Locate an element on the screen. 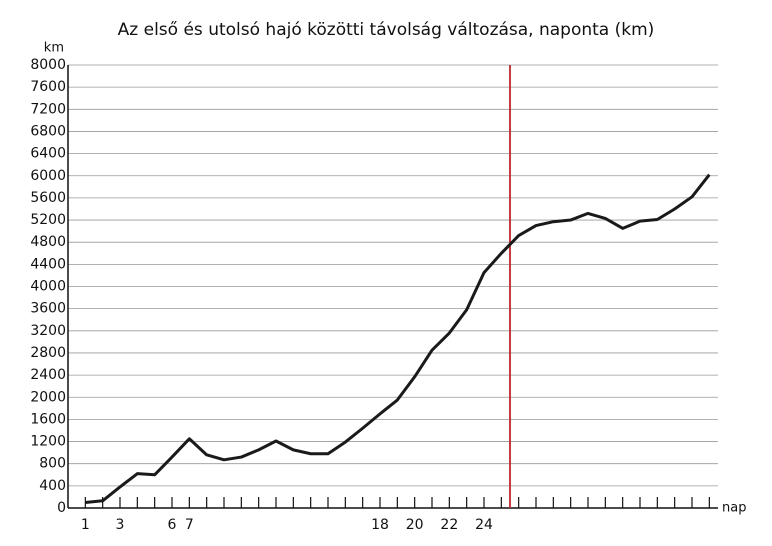  y-tick-label: 3200 is located at coordinates (48, 331).